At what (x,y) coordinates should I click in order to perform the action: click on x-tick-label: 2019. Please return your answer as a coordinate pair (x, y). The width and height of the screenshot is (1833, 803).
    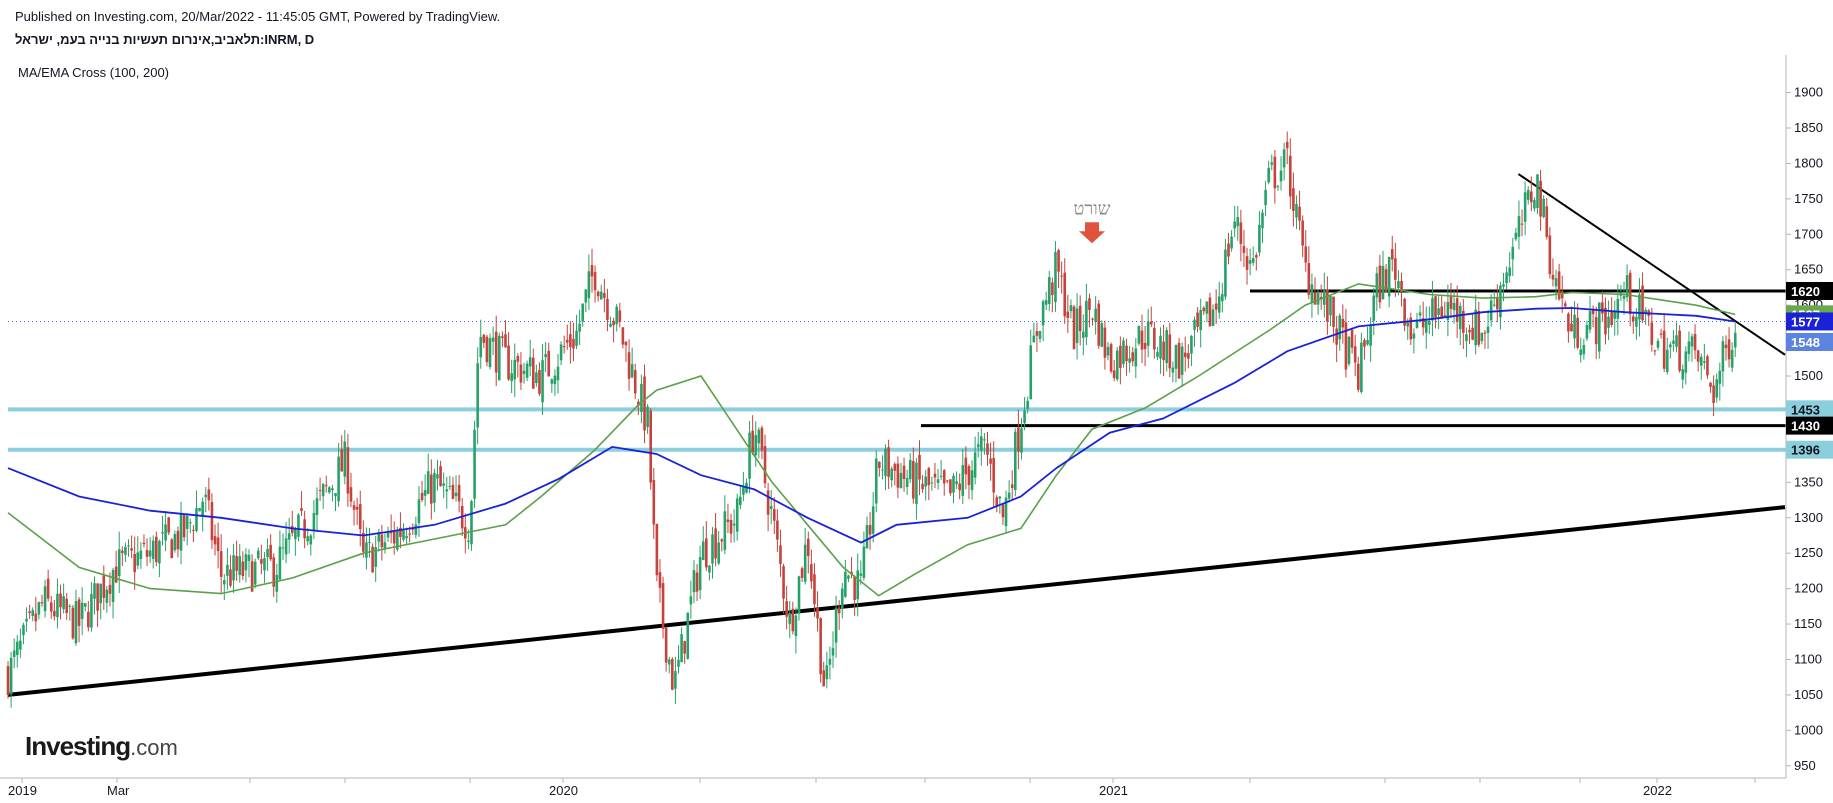
    Looking at the image, I should click on (22, 790).